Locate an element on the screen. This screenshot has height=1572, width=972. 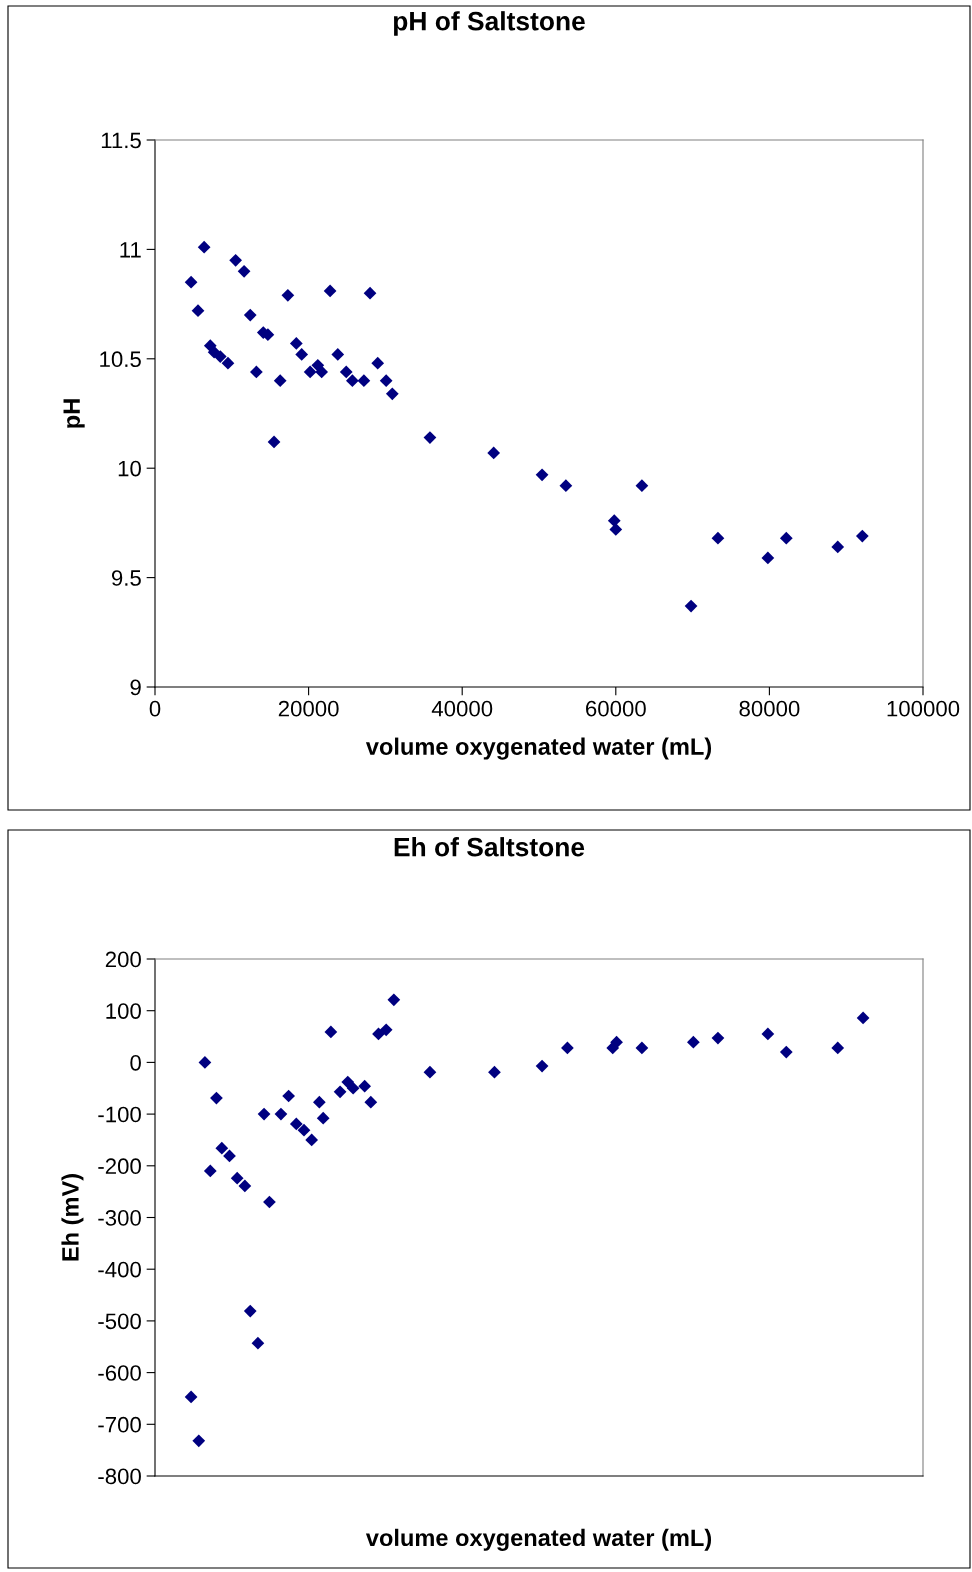
y-tick-label: -100 is located at coordinates (119, 1114).